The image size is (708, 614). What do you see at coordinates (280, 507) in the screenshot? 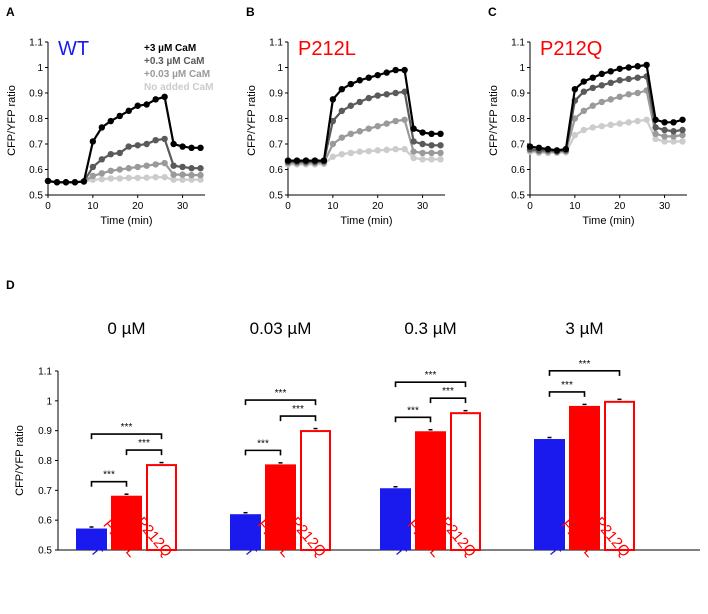
I see `bar` at bounding box center [280, 507].